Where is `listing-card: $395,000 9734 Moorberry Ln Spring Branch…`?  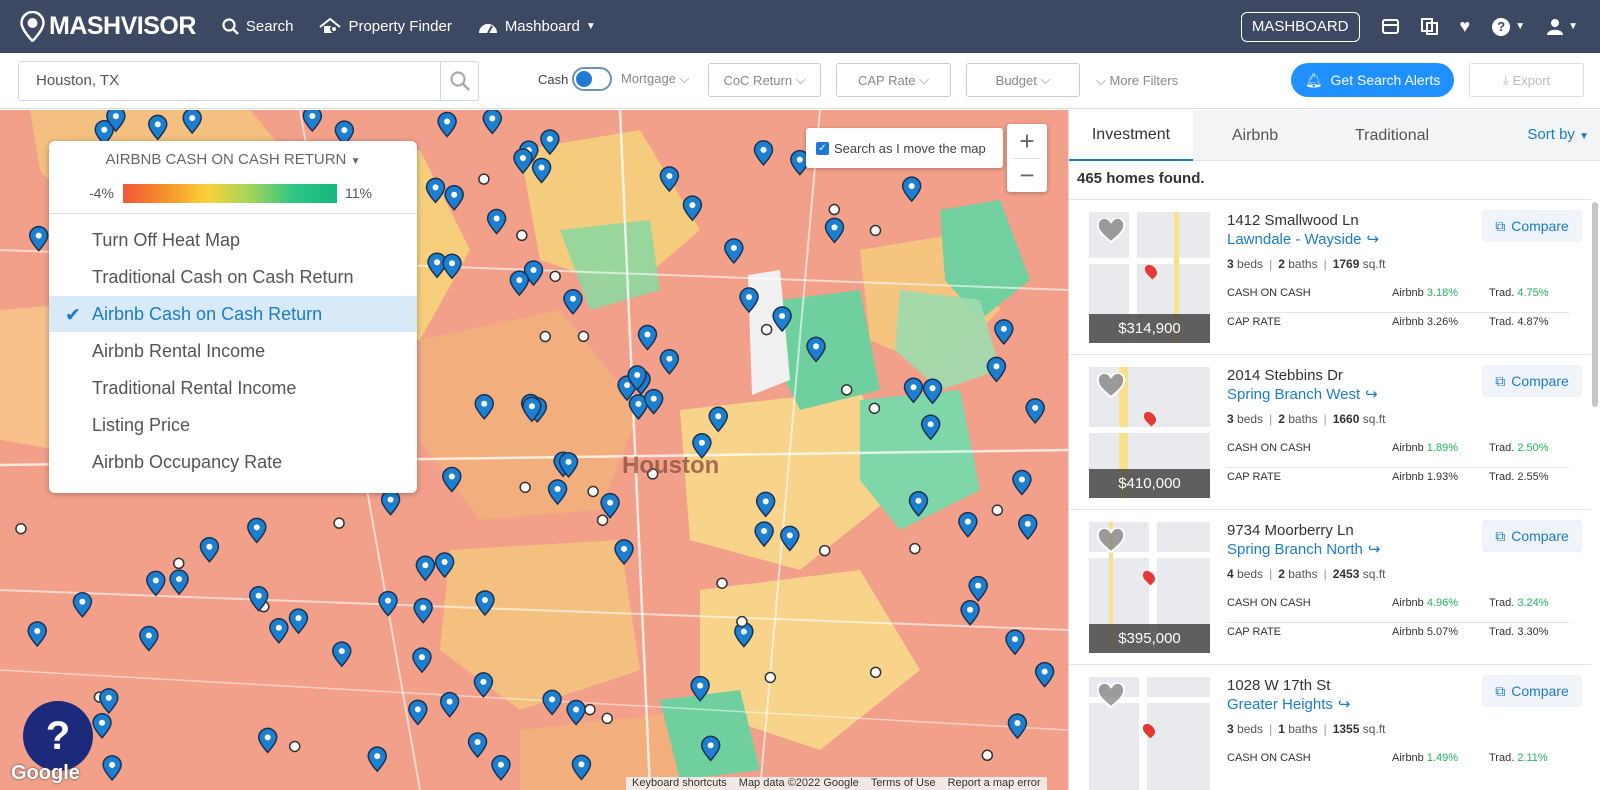
listing-card: $395,000 9734 Moorberry Ln Spring Branch… is located at coordinates (1330, 586).